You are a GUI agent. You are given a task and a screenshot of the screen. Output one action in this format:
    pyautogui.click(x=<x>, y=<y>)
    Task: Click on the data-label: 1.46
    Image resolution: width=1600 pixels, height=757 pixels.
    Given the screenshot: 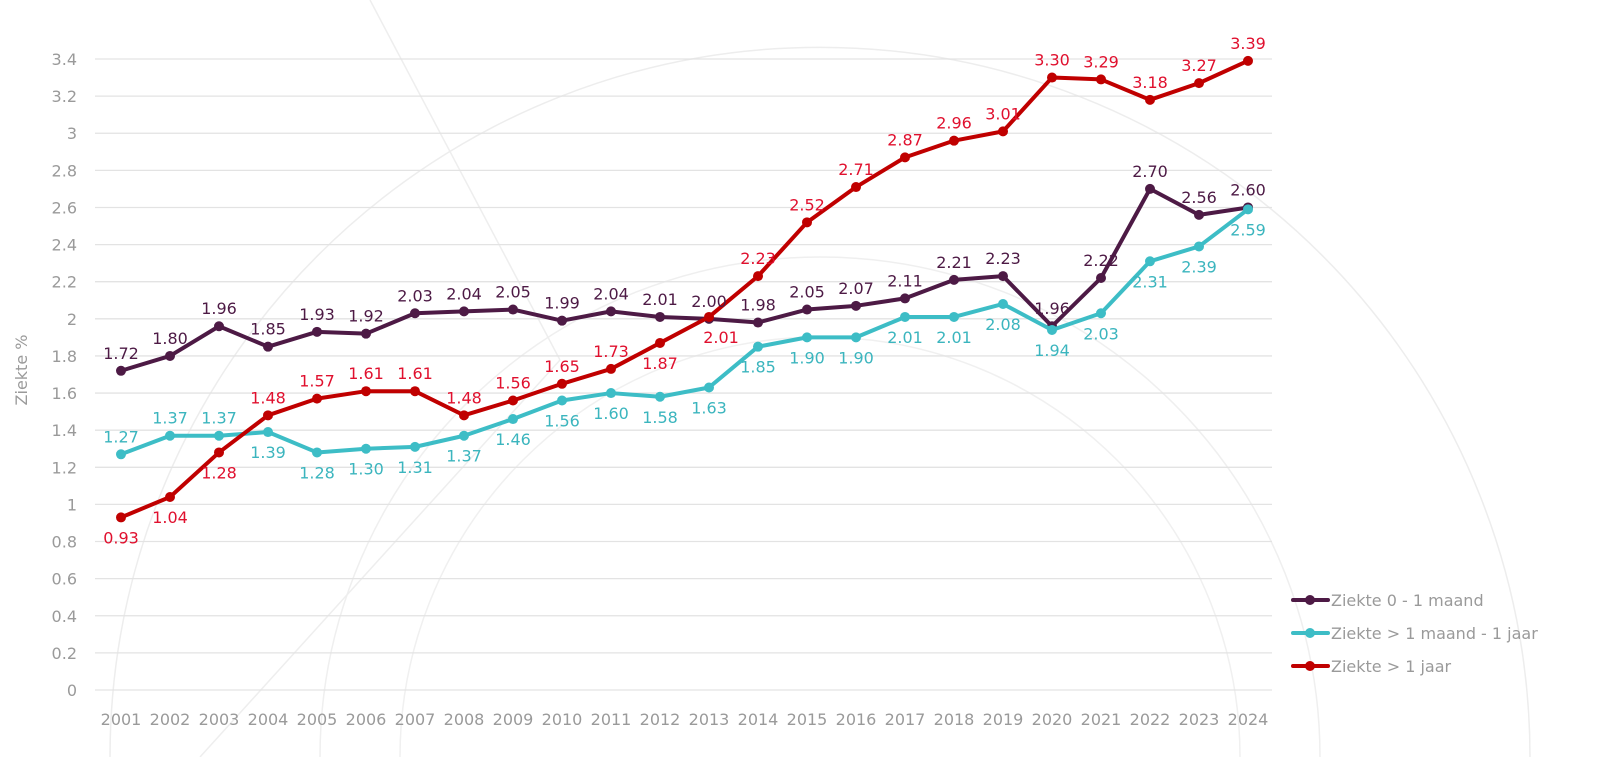 What is the action you would take?
    pyautogui.click(x=513, y=439)
    